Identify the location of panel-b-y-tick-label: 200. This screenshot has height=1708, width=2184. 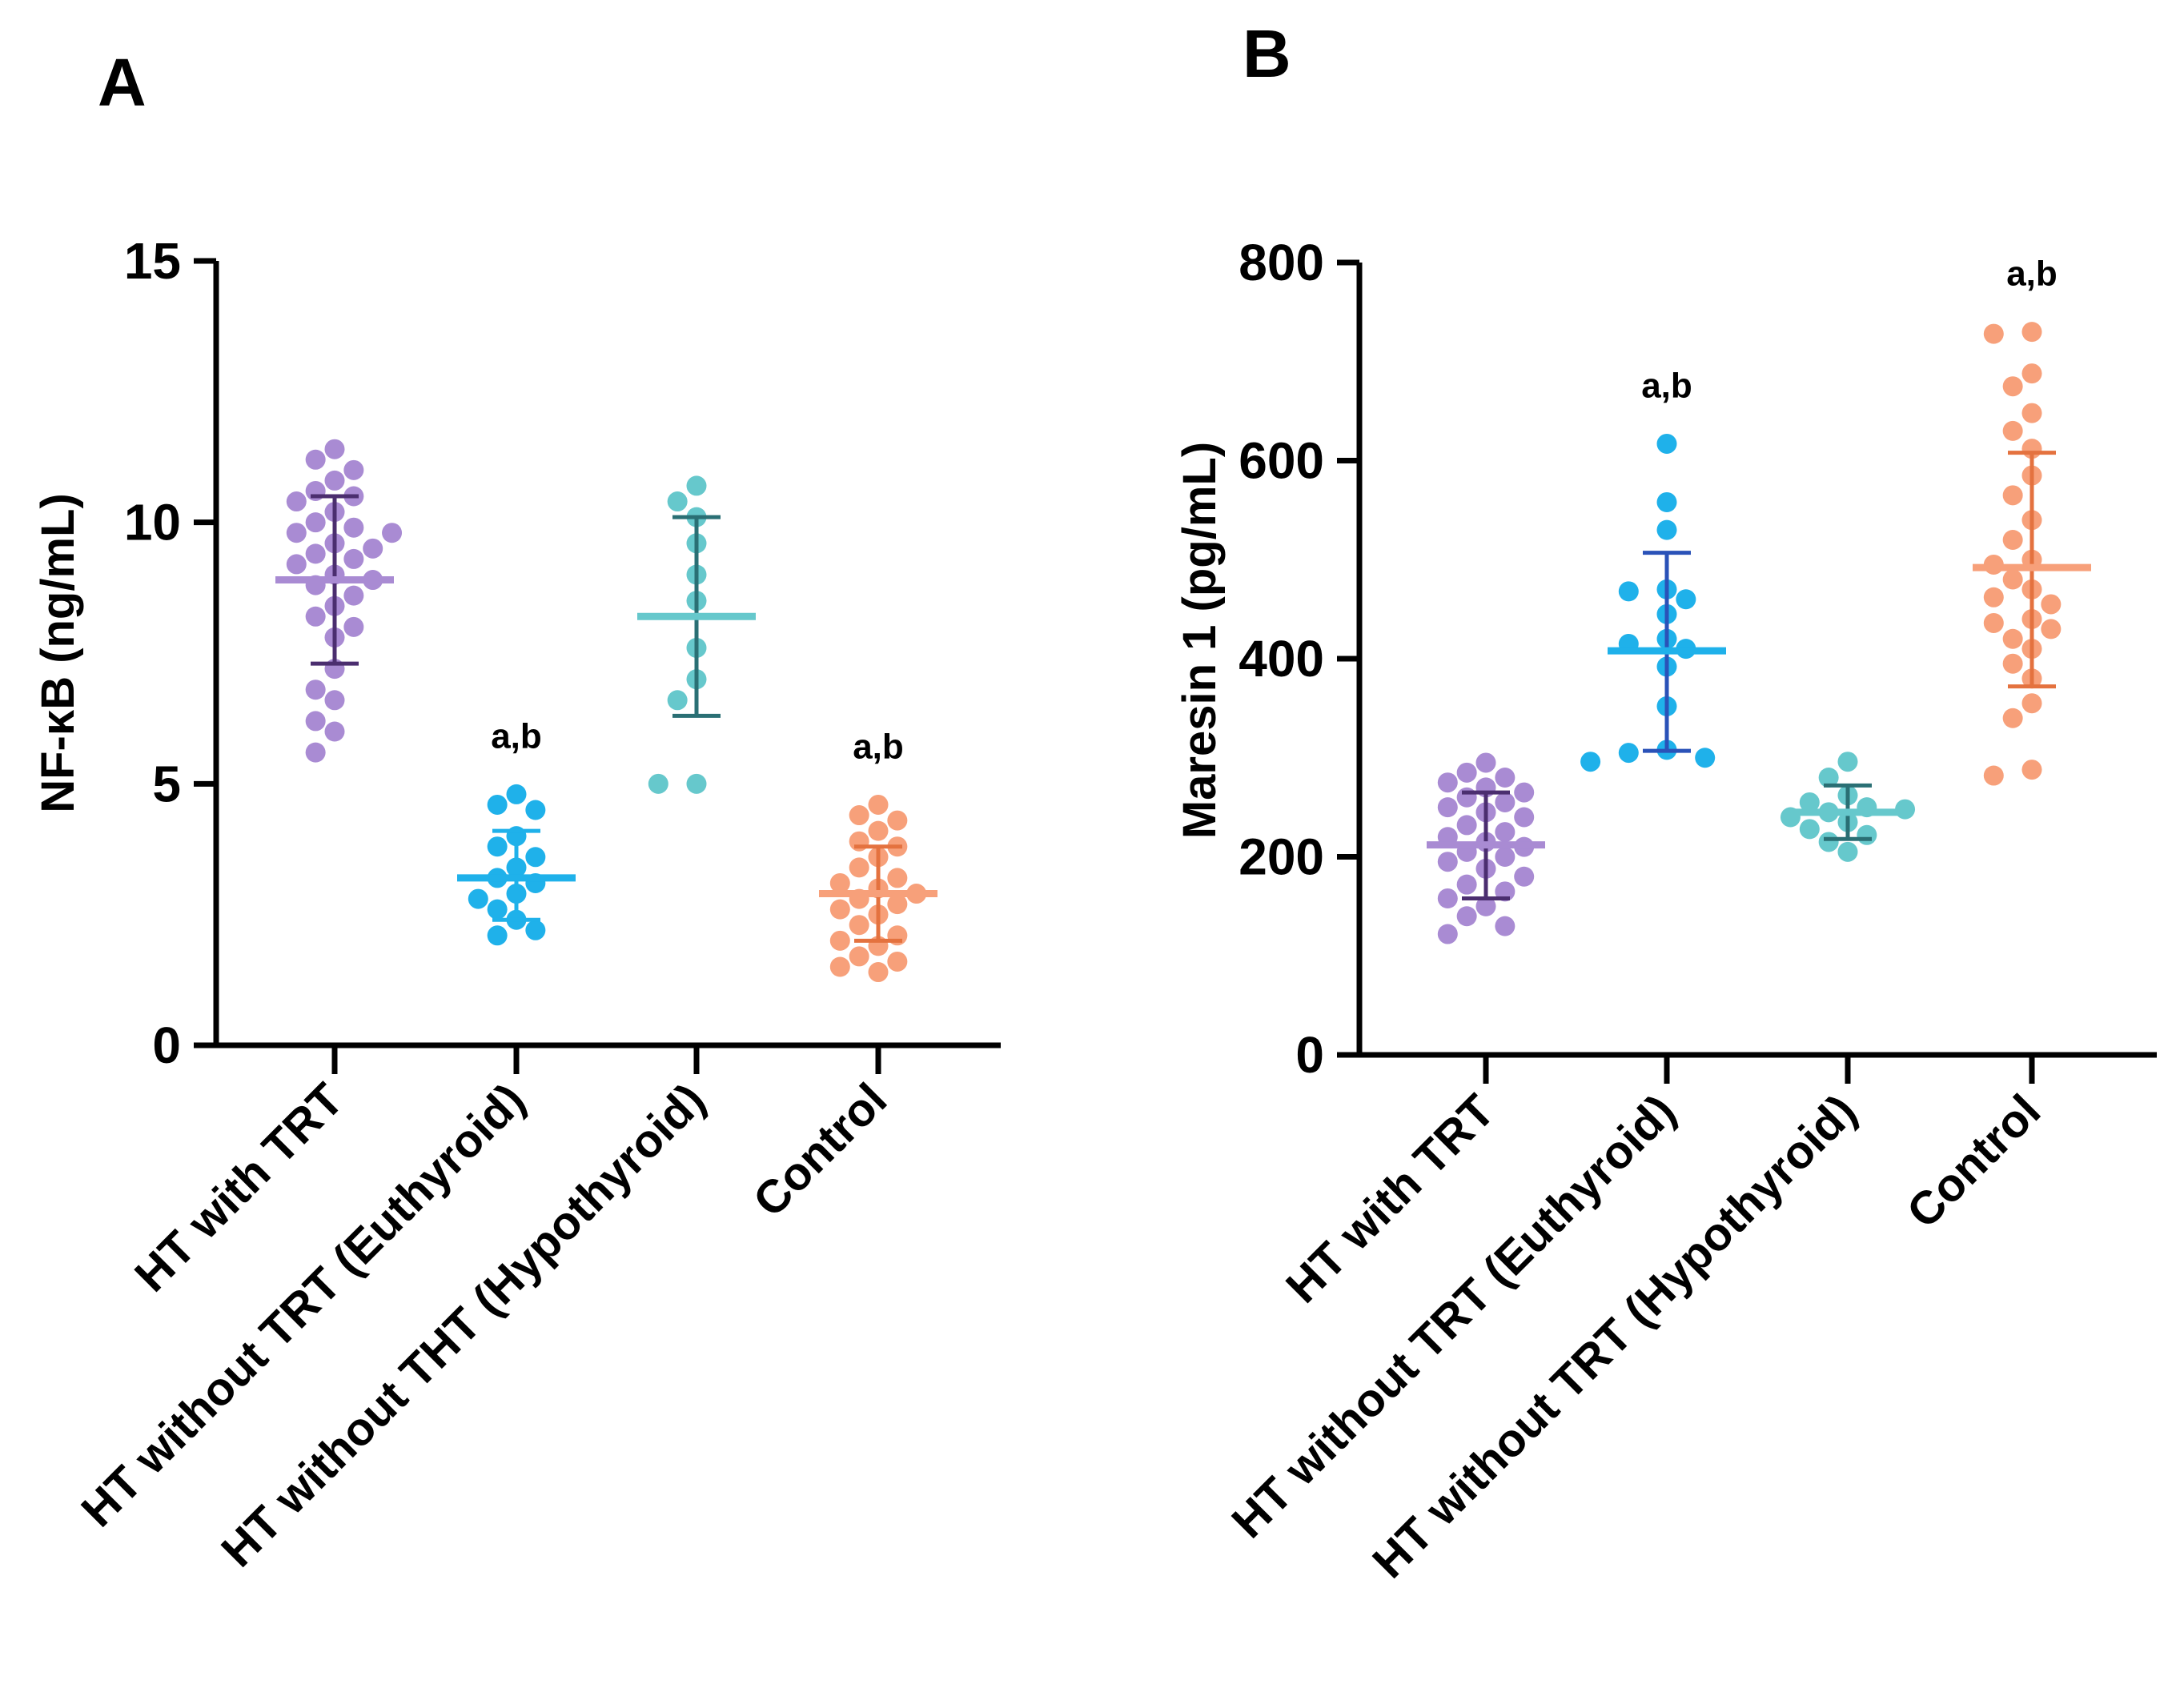
(1281, 857).